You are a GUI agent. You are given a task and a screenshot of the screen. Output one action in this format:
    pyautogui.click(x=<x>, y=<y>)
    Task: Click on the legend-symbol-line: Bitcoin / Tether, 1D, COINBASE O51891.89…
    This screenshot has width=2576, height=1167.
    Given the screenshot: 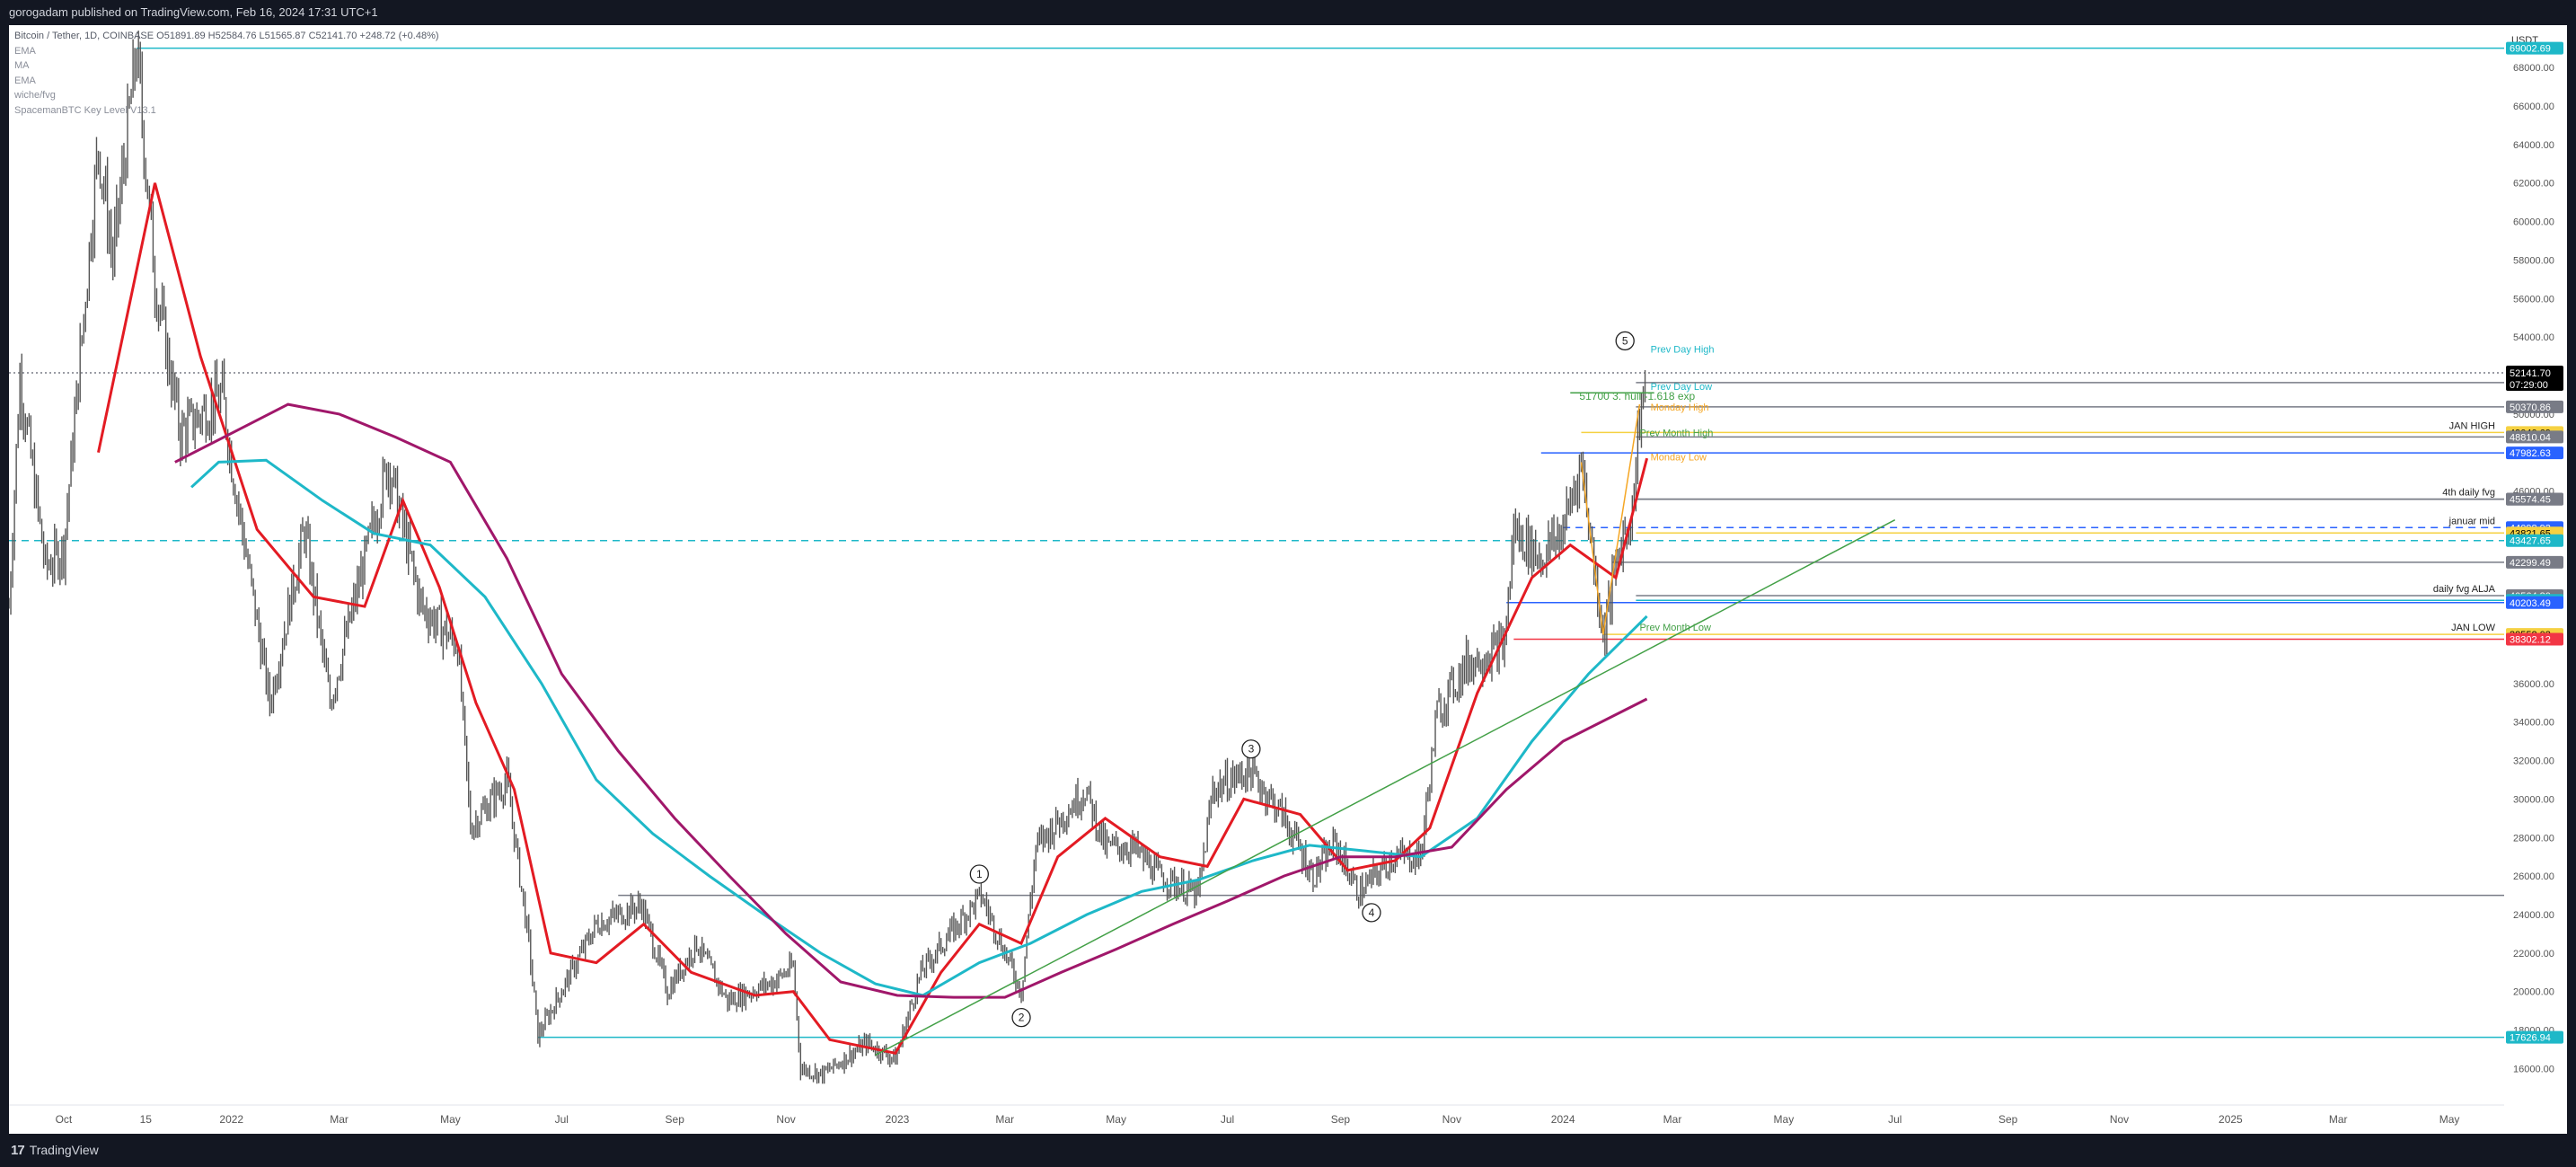 What is the action you would take?
    pyautogui.click(x=226, y=36)
    